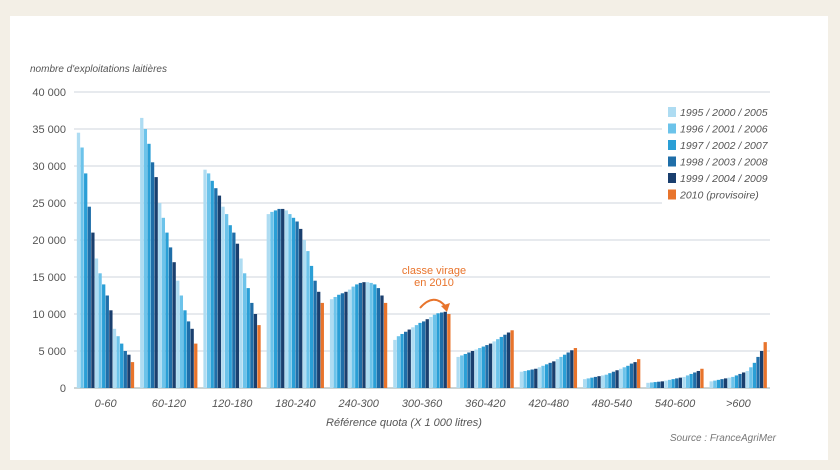 The height and width of the screenshot is (470, 840). I want to click on bar-0-60-2006, so click(118, 362).